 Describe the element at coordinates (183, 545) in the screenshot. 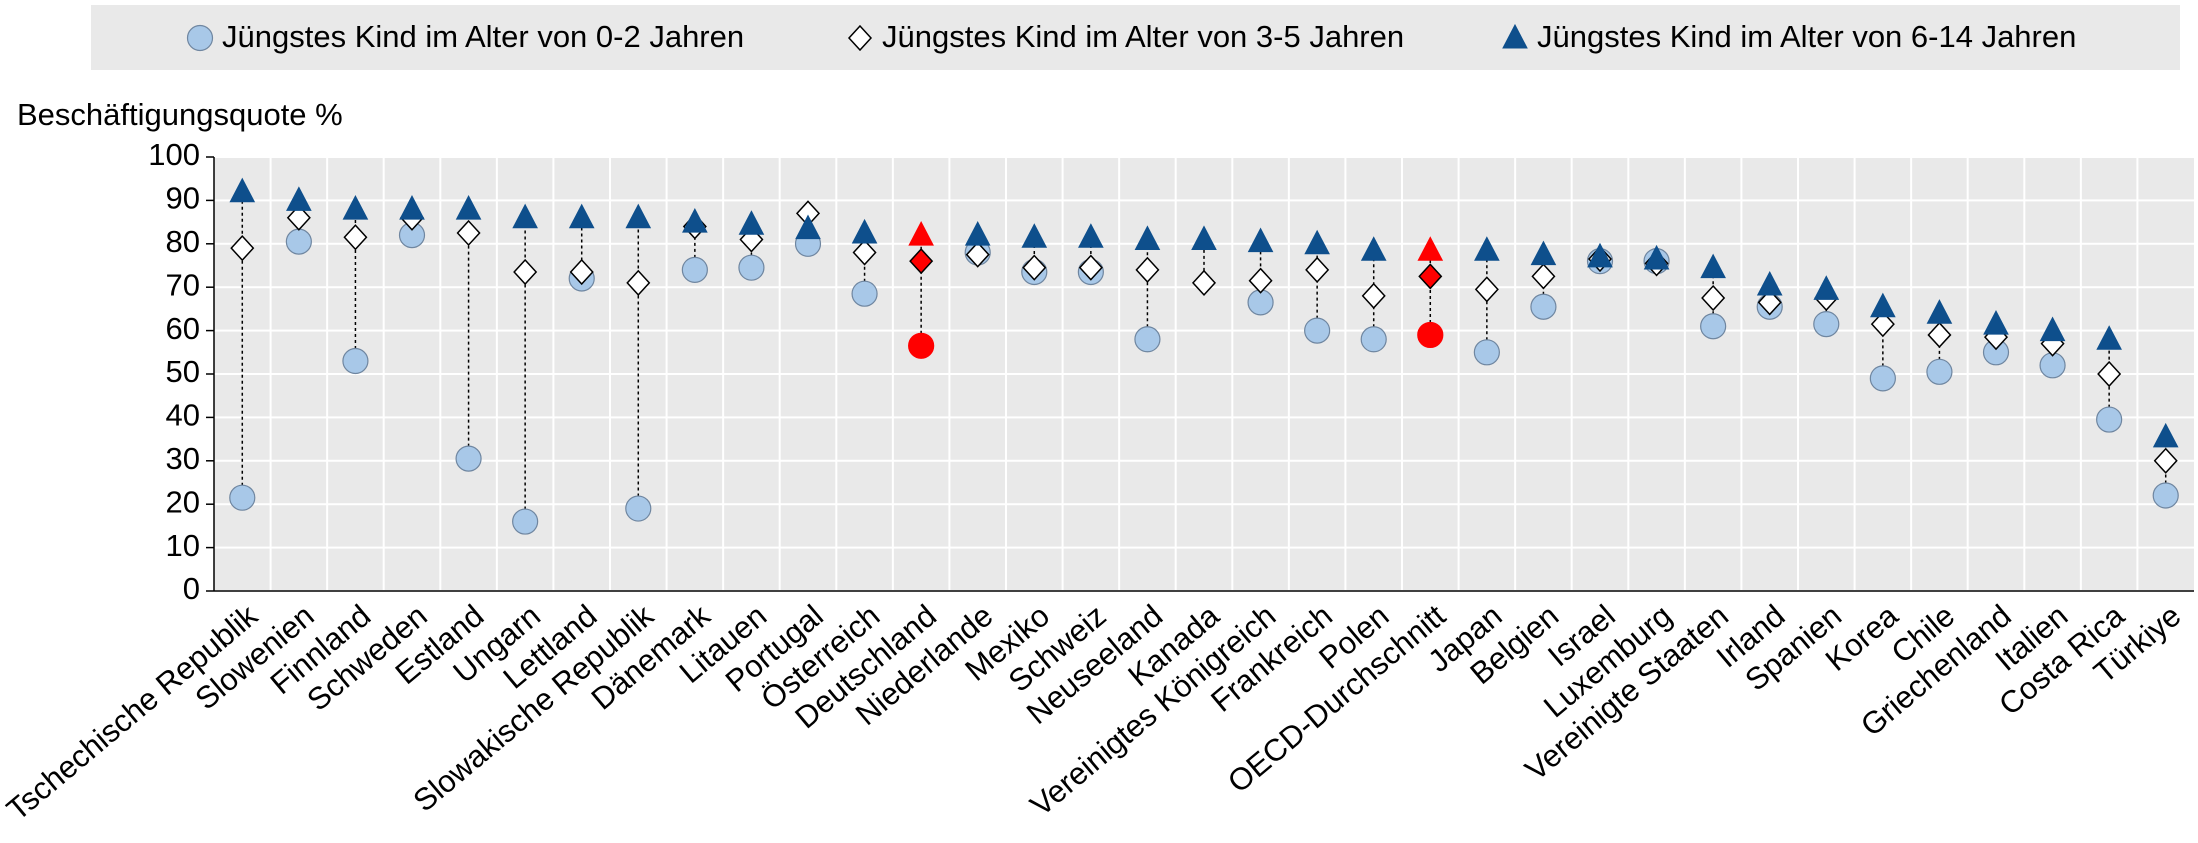

I see `y-tick-label: 10` at that location.